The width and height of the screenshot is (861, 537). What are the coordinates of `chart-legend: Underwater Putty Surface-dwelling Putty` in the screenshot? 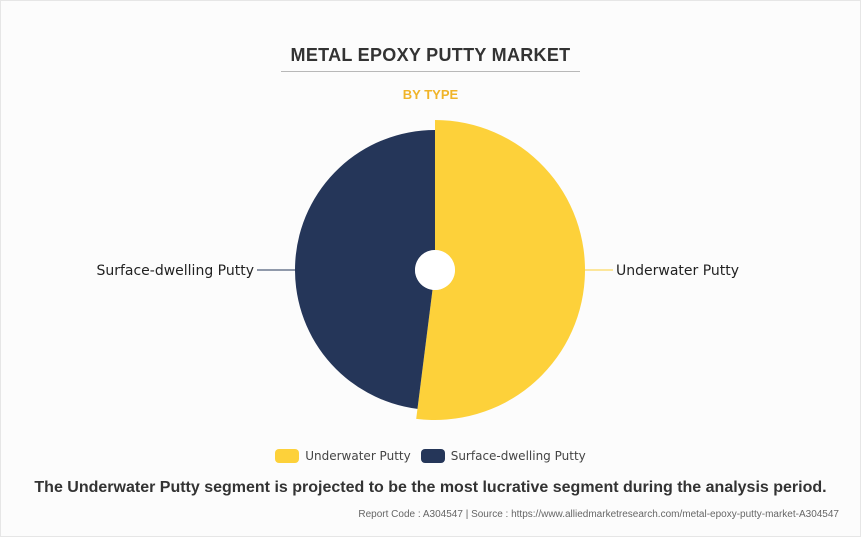 It's located at (430, 456).